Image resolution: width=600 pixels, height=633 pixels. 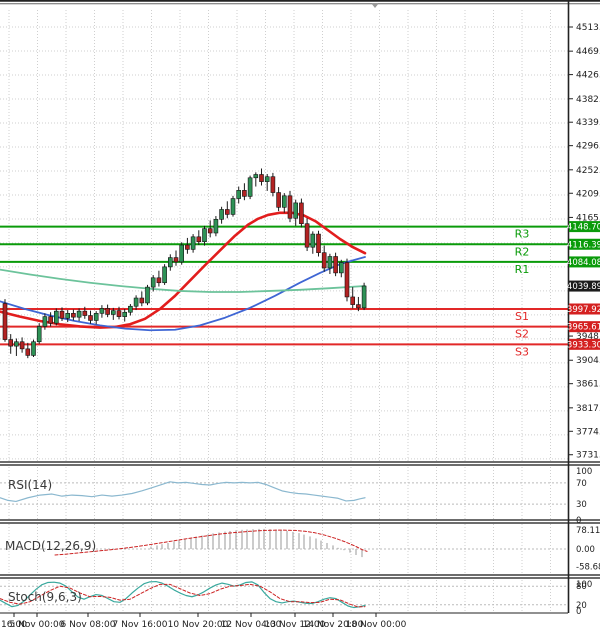 What do you see at coordinates (585, 550) in the screenshot?
I see `macd-tick-label: 0.00` at bounding box center [585, 550].